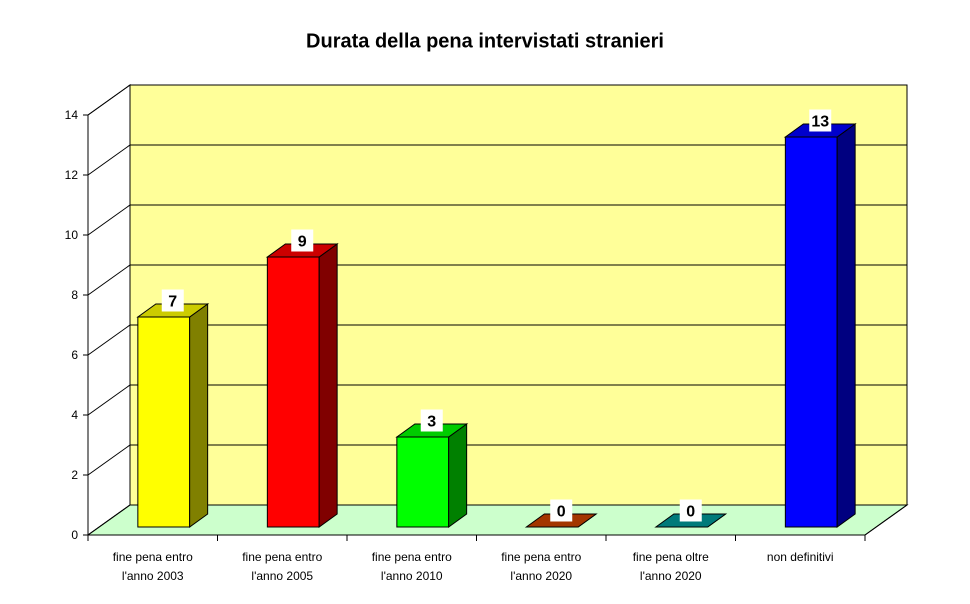 Image resolution: width=970 pixels, height=604 pixels. What do you see at coordinates (72, 115) in the screenshot?
I see `y-tick-label: 14` at bounding box center [72, 115].